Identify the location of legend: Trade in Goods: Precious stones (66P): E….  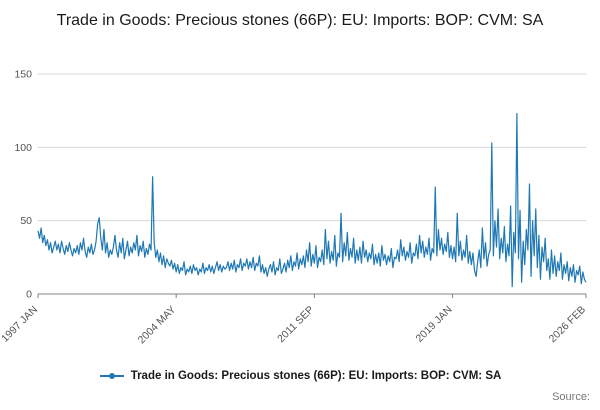
(300, 376).